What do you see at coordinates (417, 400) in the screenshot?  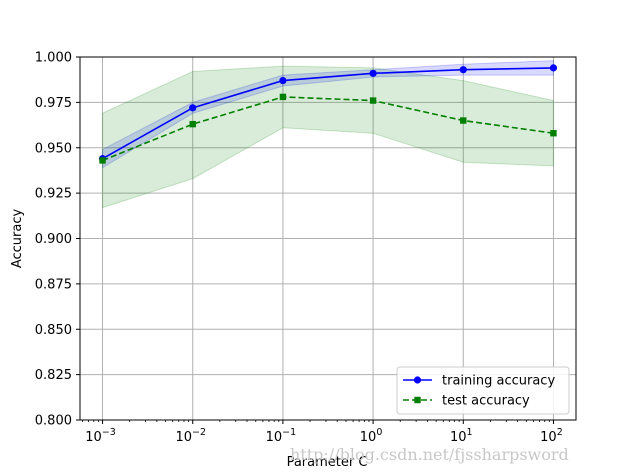 I see `legend-marker-test` at bounding box center [417, 400].